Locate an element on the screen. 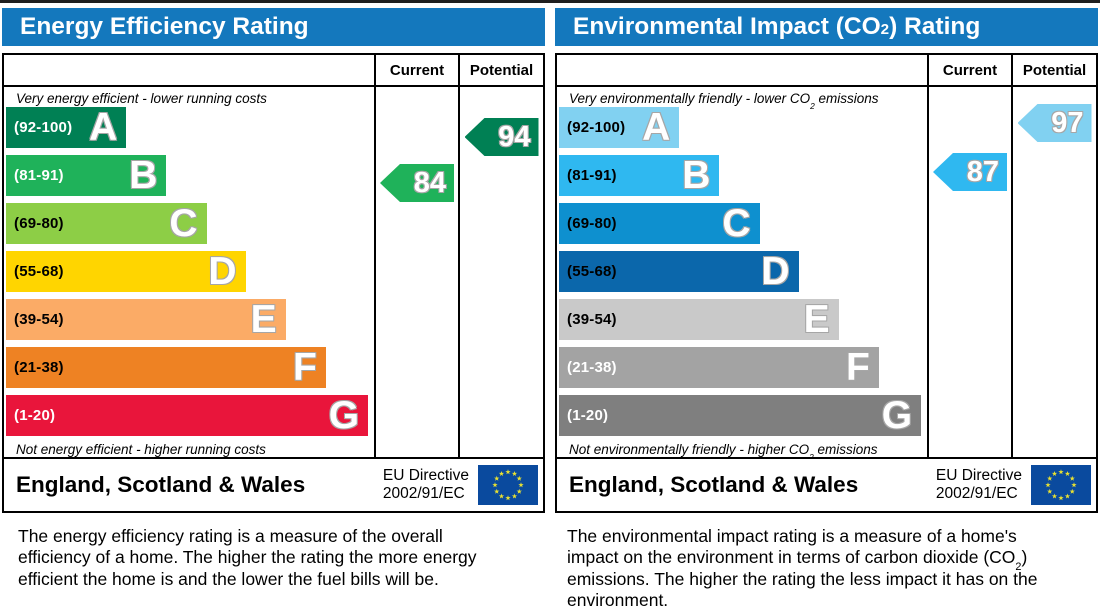 This screenshot has height=616, width=1100. current-rating-value: 84 is located at coordinates (429, 183).